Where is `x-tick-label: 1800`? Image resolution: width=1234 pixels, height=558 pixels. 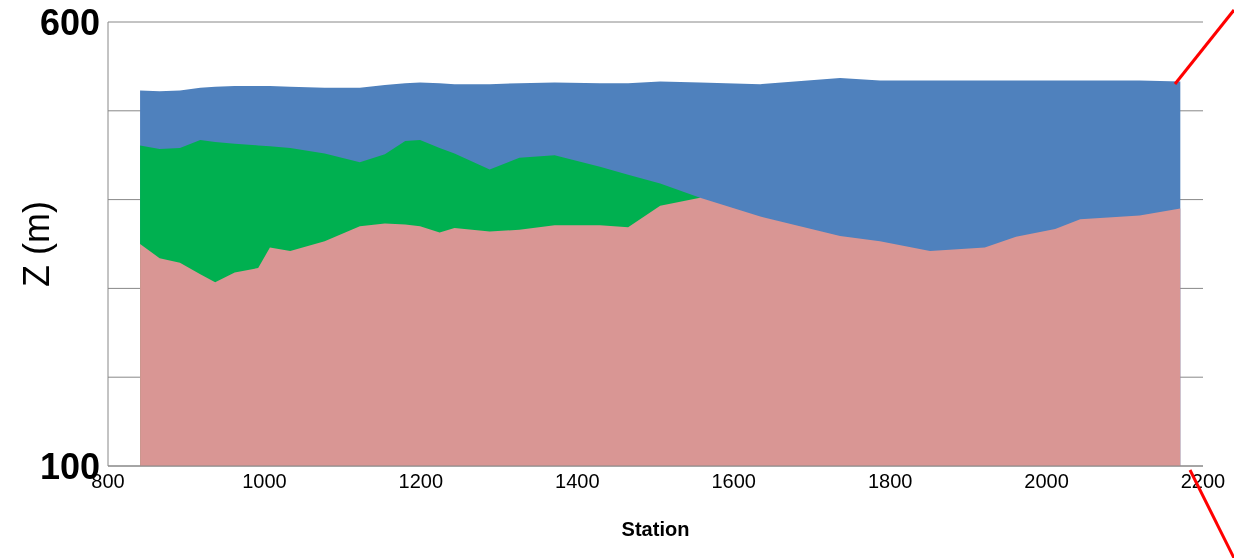
x-tick-label: 1800 is located at coordinates (890, 481).